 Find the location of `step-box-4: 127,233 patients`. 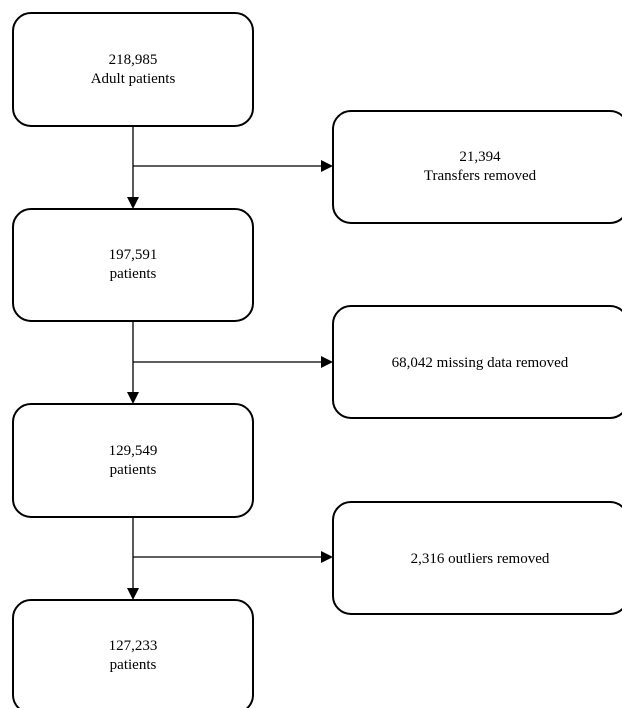

step-box-4: 127,233 patients is located at coordinates (133, 653).